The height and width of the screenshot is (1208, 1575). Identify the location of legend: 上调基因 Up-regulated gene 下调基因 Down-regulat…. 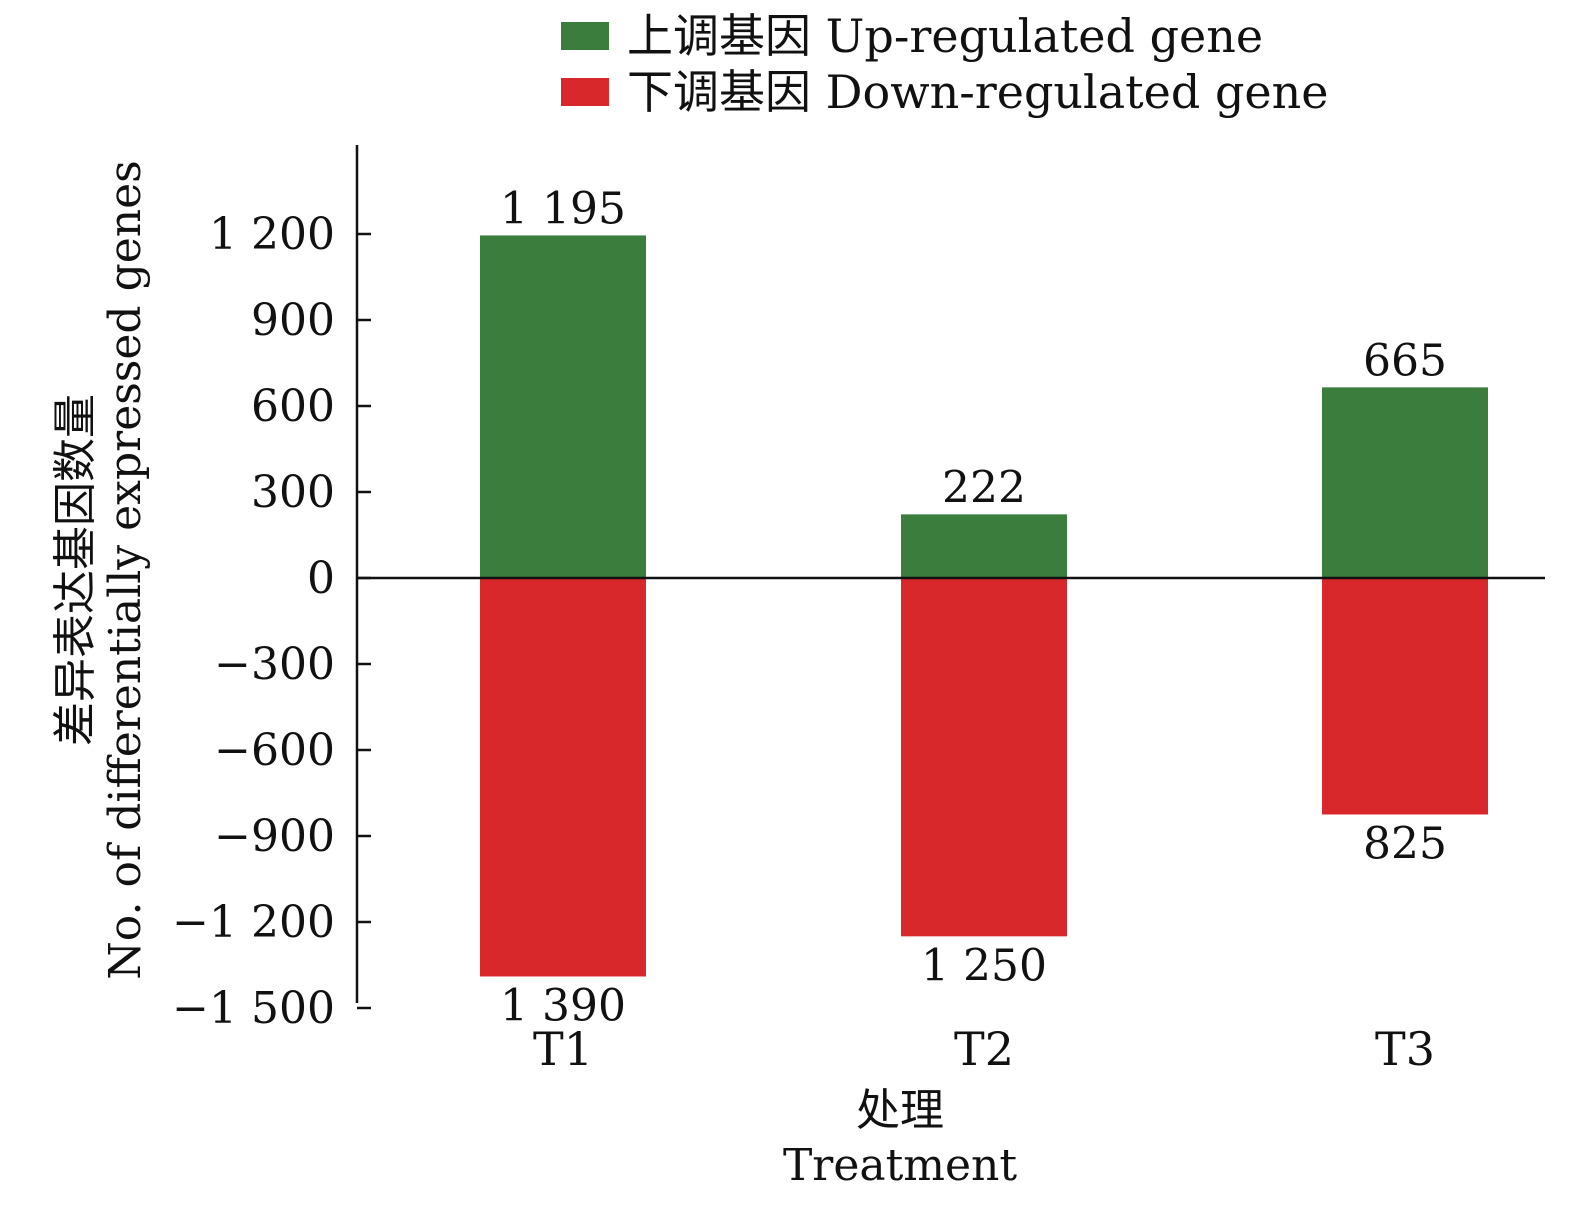
(944, 64).